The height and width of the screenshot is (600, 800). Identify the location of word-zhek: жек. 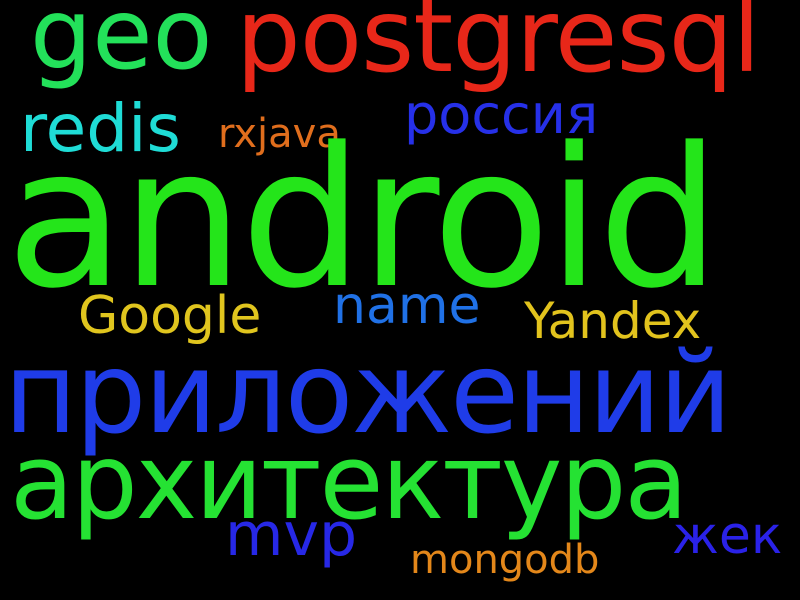
(727, 536).